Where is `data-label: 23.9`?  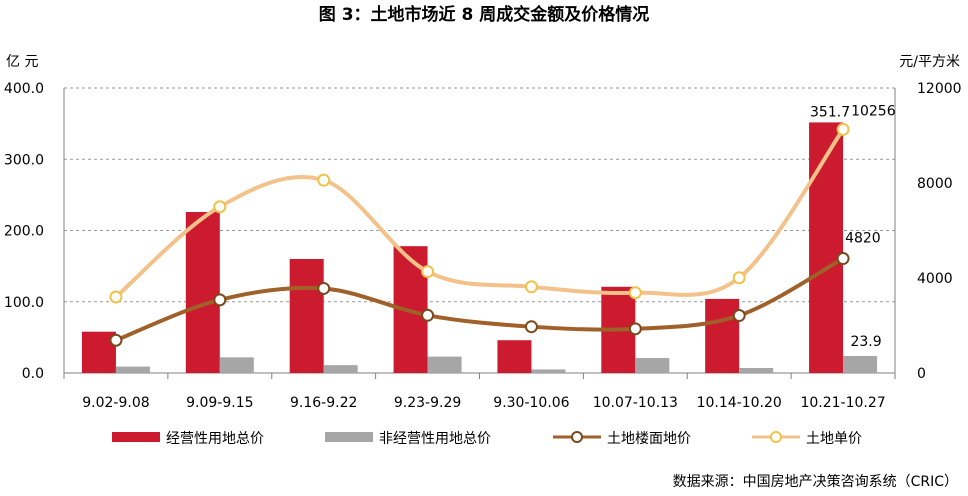 data-label: 23.9 is located at coordinates (865, 342).